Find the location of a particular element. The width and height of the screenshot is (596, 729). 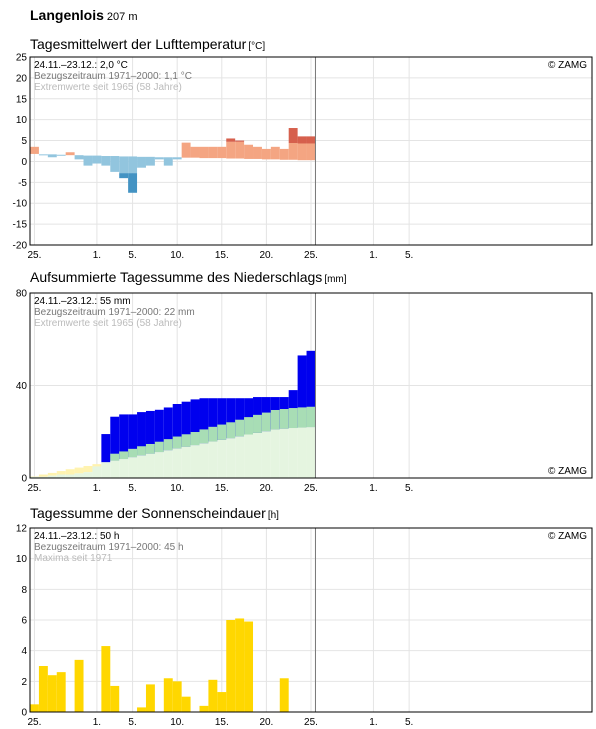

temp-x-tick-label: 10. is located at coordinates (177, 255).